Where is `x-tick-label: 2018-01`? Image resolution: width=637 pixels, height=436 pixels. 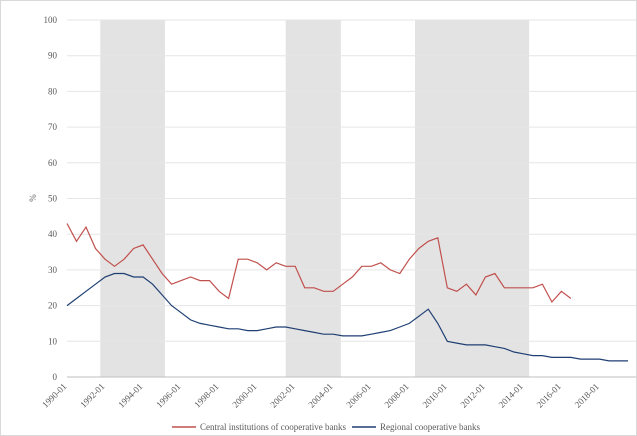
x-tick-label: 2018-01 is located at coordinates (587, 395).